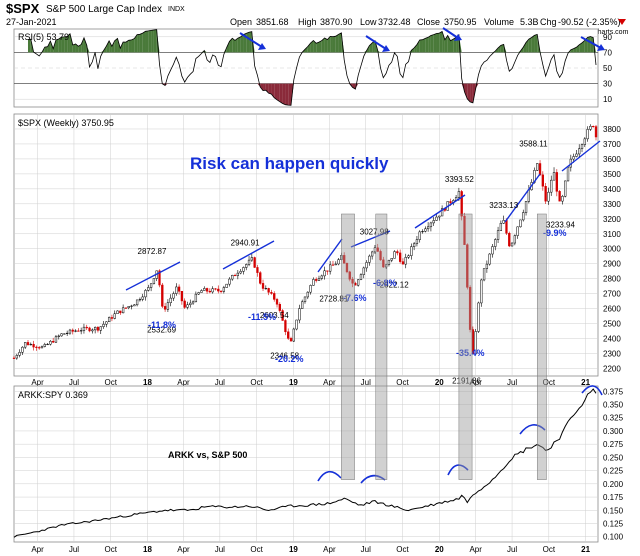  What do you see at coordinates (613, 484) in the screenshot?
I see `ratio-tick-label: 0.200` at bounding box center [613, 484].